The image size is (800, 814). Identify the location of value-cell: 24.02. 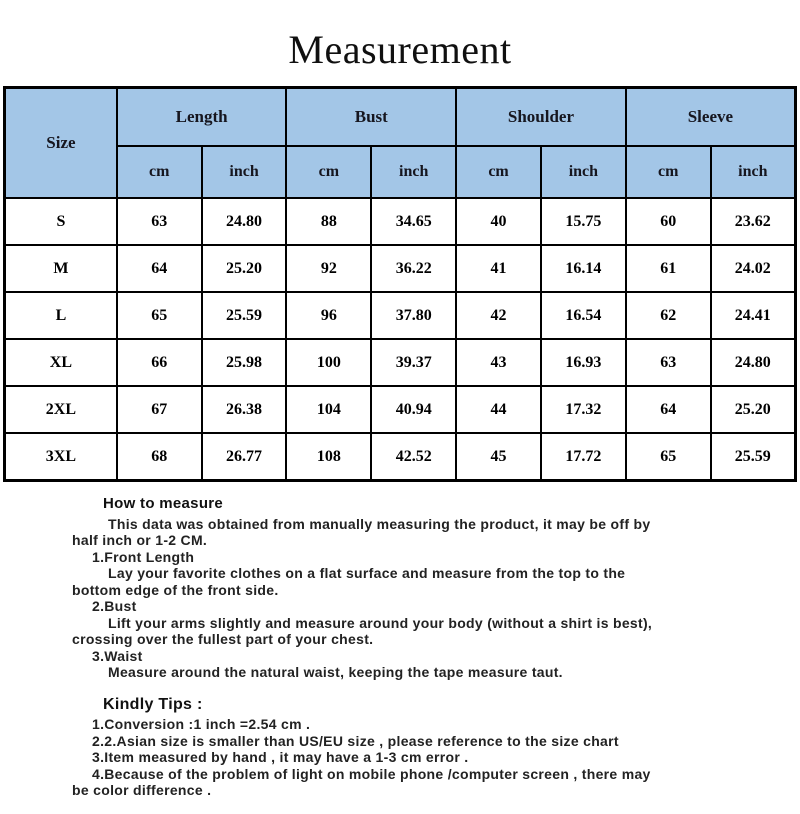
(753, 268).